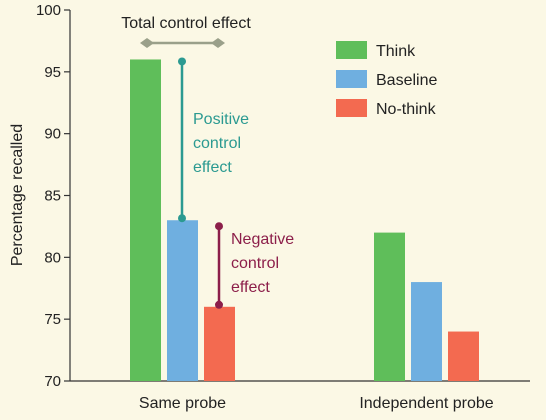  Describe the element at coordinates (396, 51) in the screenshot. I see `legend-label: Think` at that location.